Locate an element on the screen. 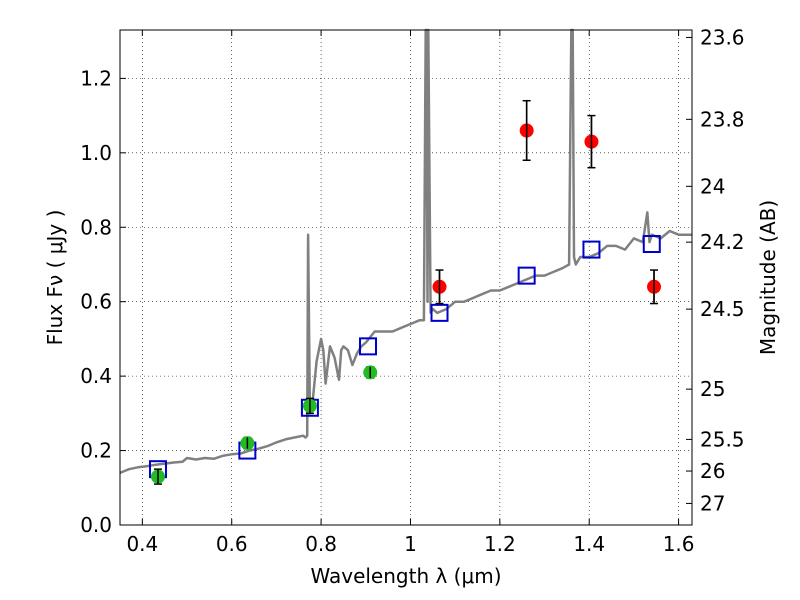  y2-tick-label: 24.5 is located at coordinates (722, 309).